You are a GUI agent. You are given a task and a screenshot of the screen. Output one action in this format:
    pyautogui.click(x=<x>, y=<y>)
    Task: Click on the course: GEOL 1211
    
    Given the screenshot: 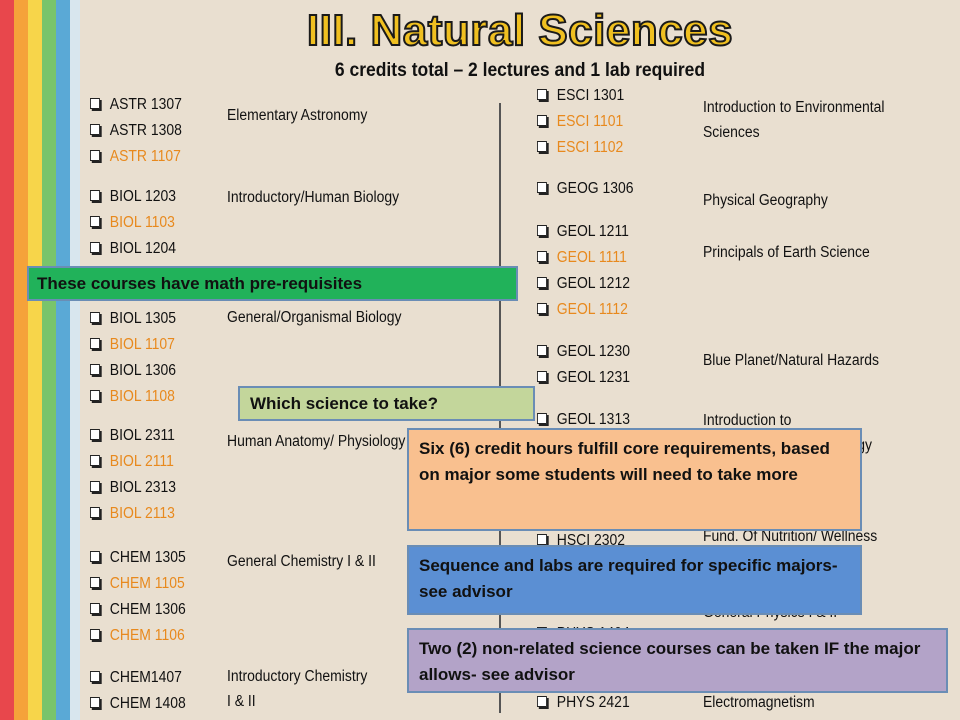 What is the action you would take?
    pyautogui.click(x=583, y=232)
    